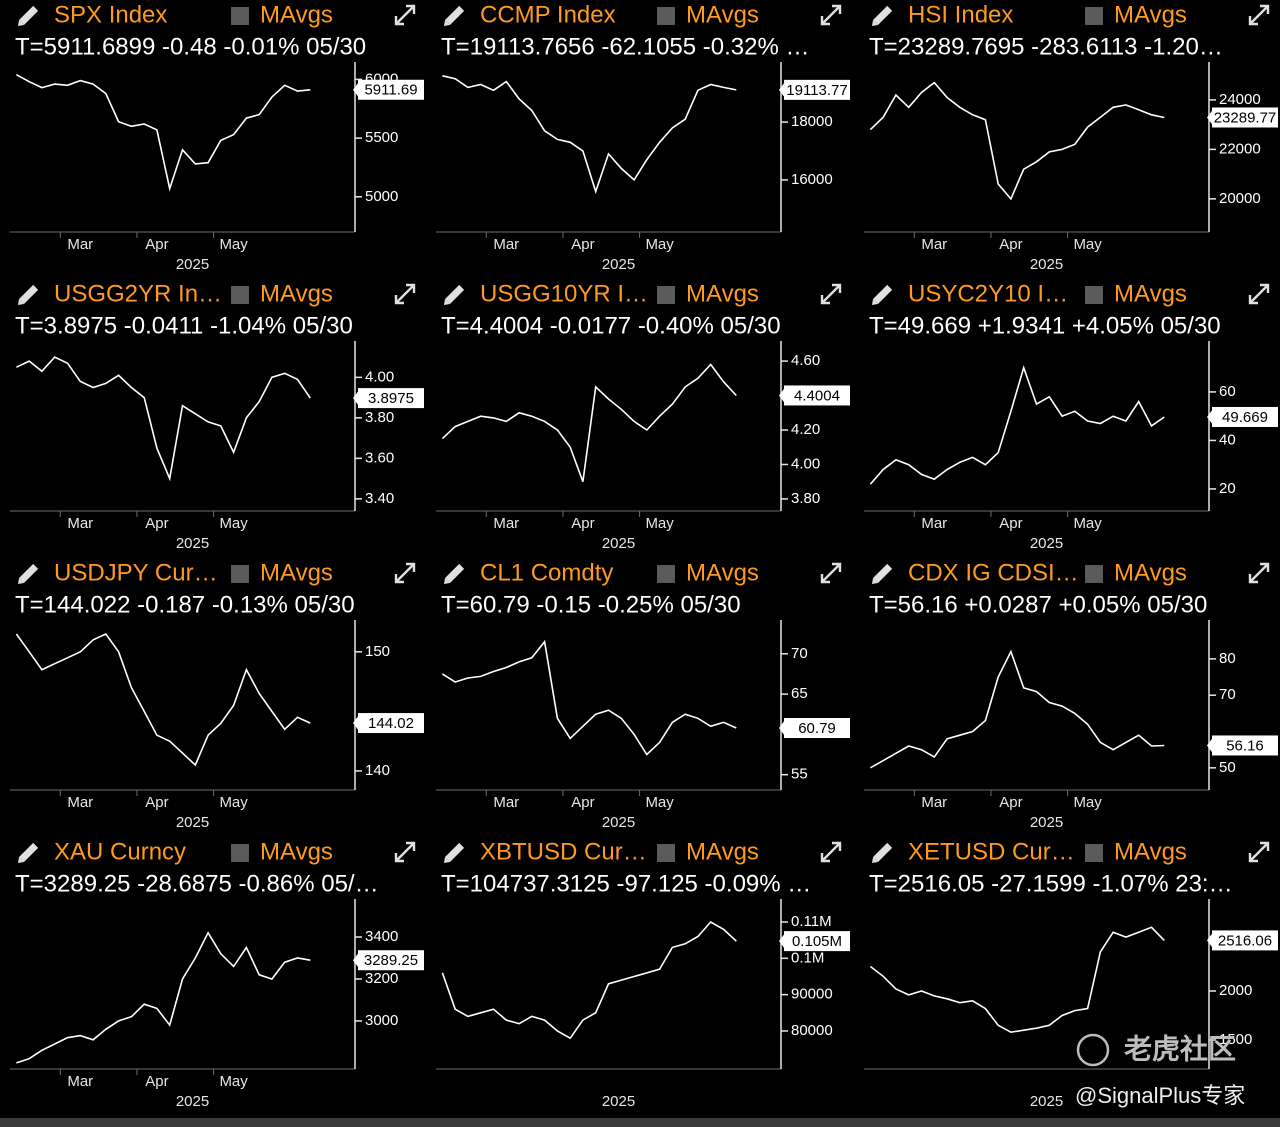  What do you see at coordinates (722, 14) in the screenshot?
I see `overlay-label: MAvgs` at bounding box center [722, 14].